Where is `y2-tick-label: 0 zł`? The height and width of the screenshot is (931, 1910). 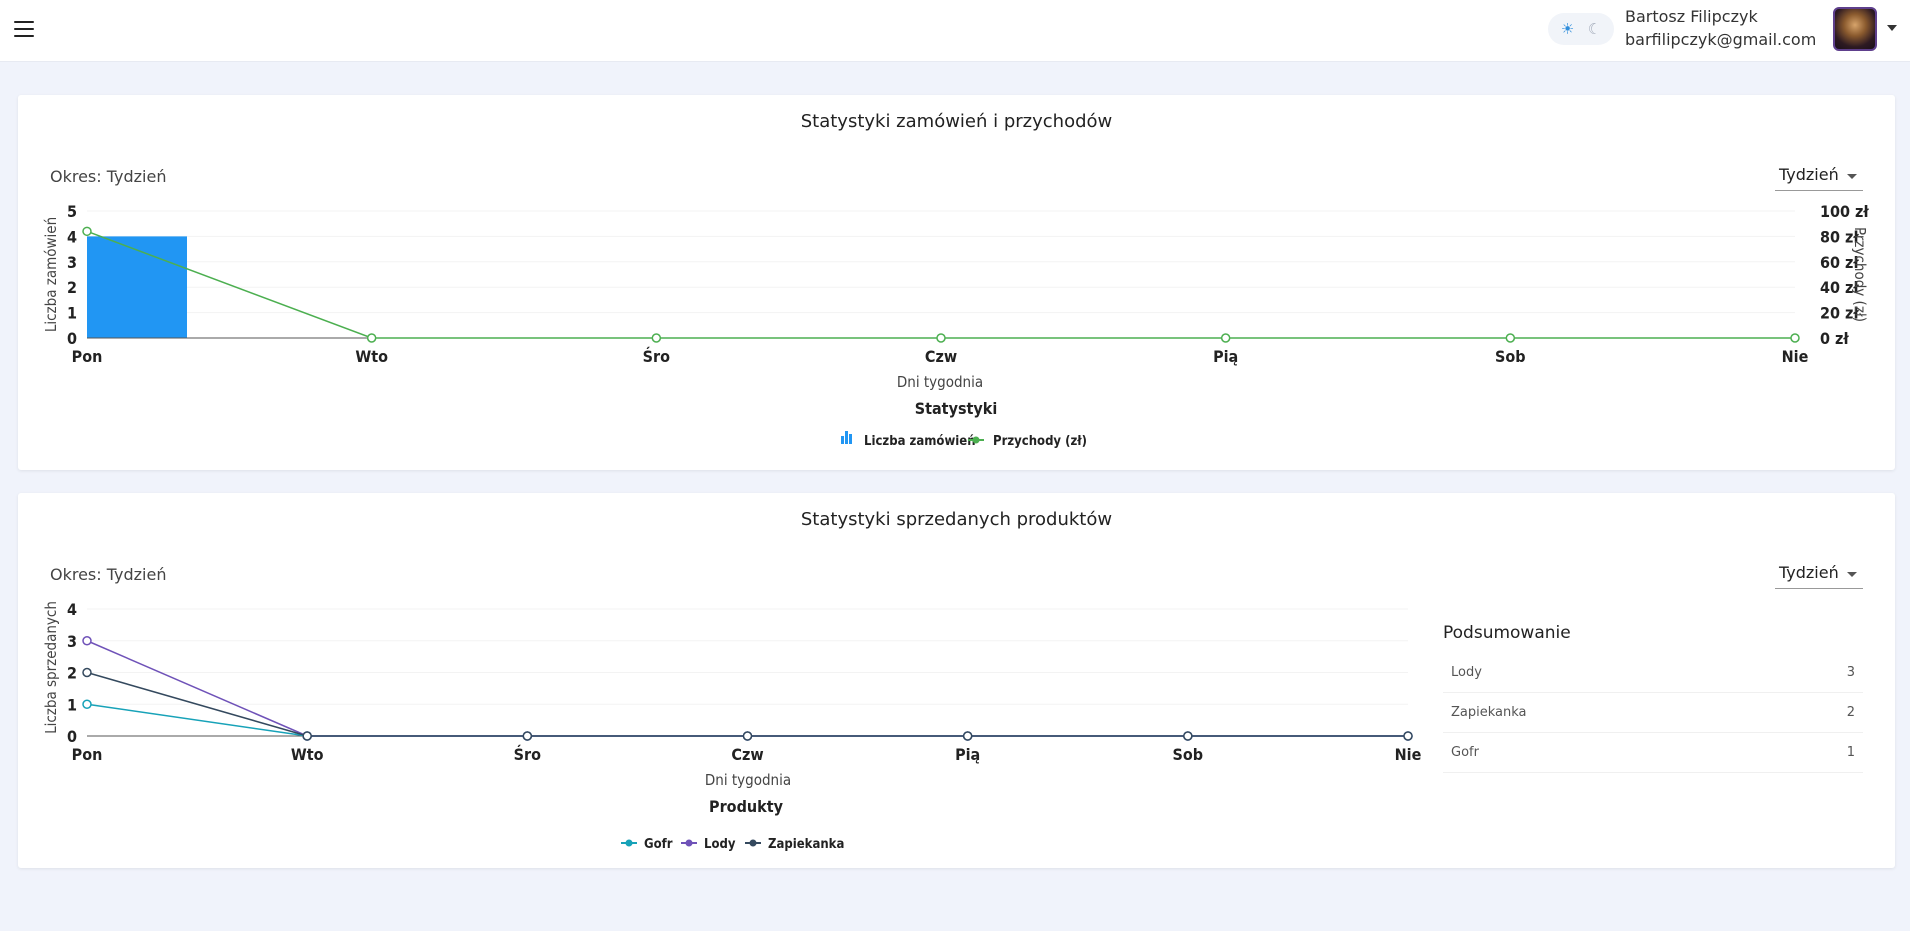
y2-tick-label: 0 zł is located at coordinates (1834, 338).